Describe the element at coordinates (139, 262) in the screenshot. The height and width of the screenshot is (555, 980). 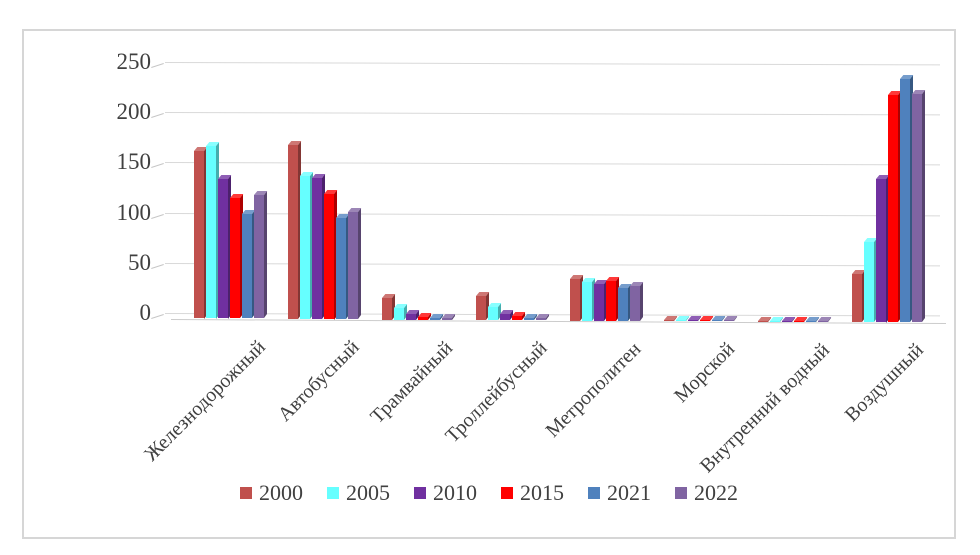
I see `y-axis-tick-label: 50` at that location.